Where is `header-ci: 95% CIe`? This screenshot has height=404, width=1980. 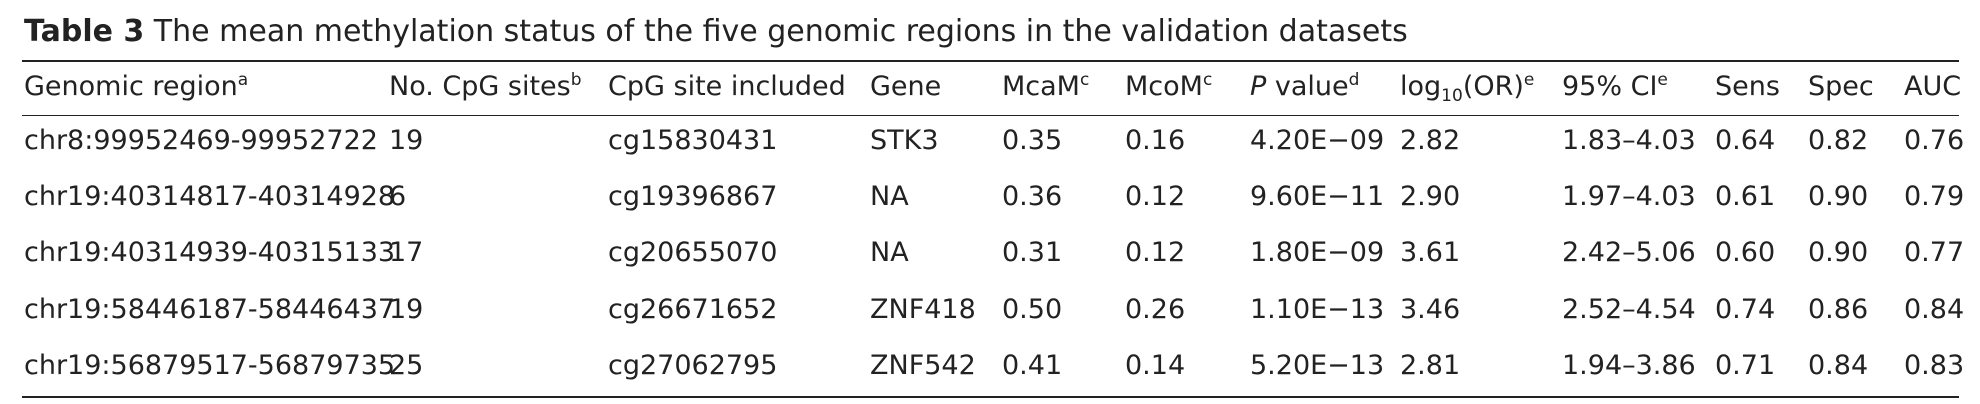 header-ci: 95% CIe is located at coordinates (1615, 86).